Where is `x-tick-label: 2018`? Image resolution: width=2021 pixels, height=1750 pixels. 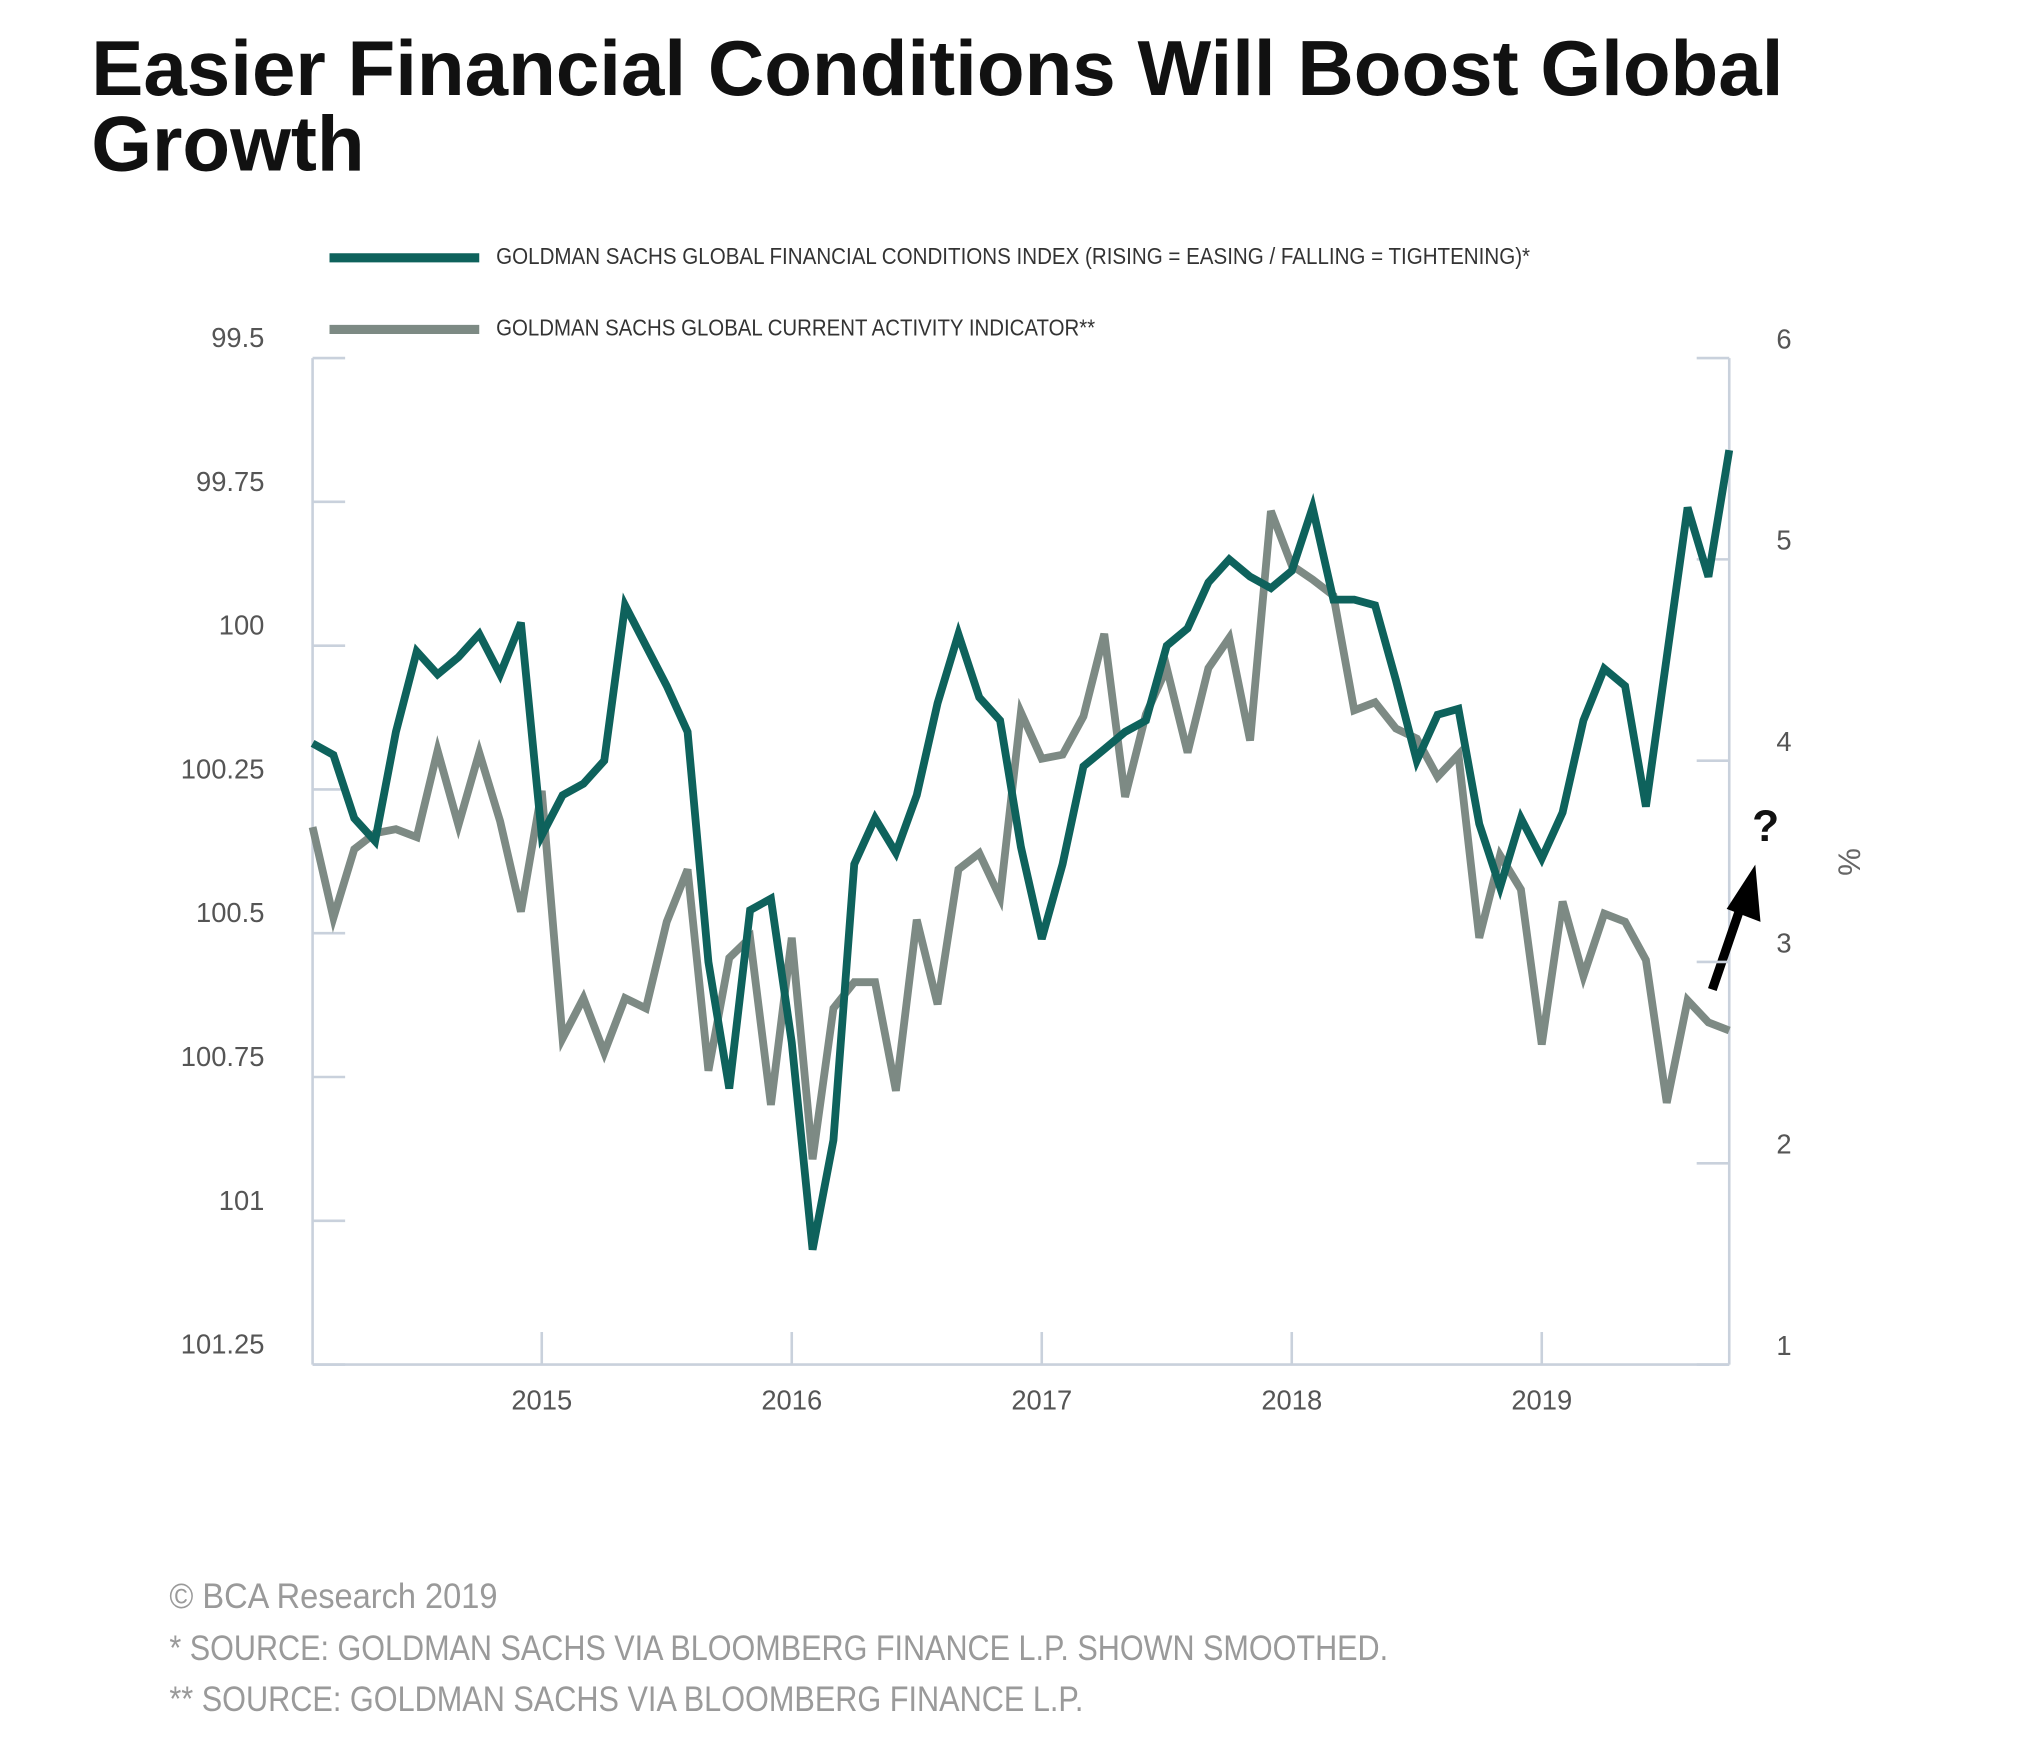 x-tick-label: 2018 is located at coordinates (1291, 1400).